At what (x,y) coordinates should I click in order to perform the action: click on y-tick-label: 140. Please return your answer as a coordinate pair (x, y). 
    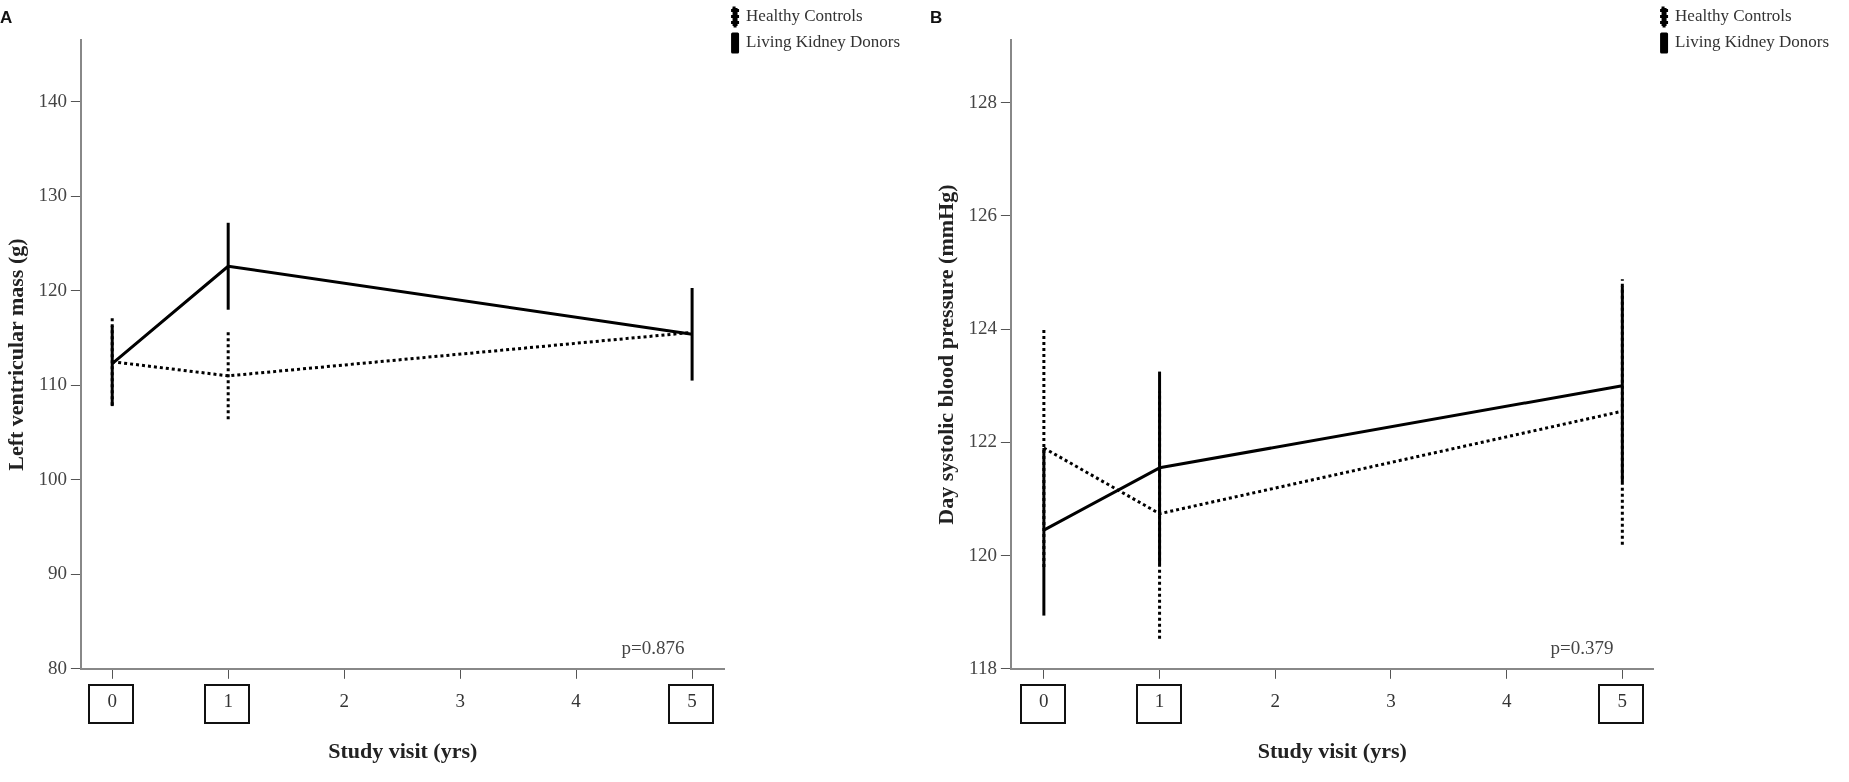
    Looking at the image, I should click on (52, 100).